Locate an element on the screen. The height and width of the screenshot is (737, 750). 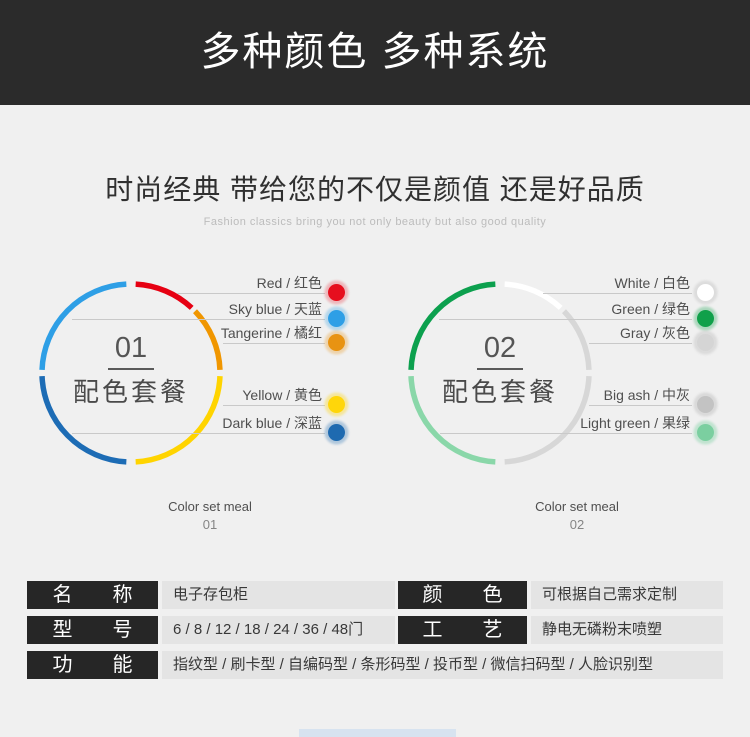
color-swatch-white is located at coordinates (705, 292).